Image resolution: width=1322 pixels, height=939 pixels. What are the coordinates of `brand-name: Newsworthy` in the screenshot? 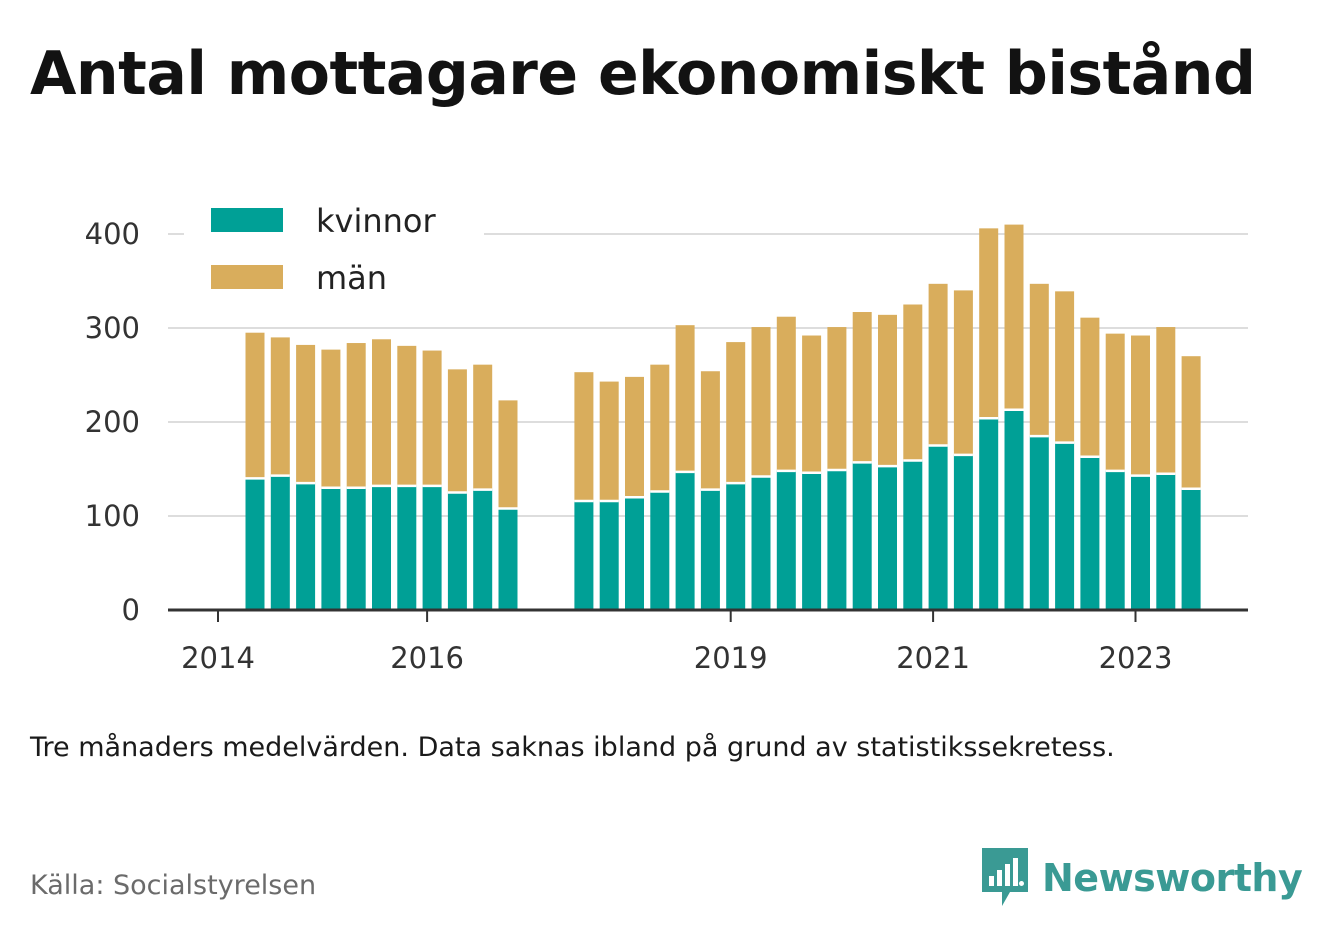 It's located at (1172, 878).